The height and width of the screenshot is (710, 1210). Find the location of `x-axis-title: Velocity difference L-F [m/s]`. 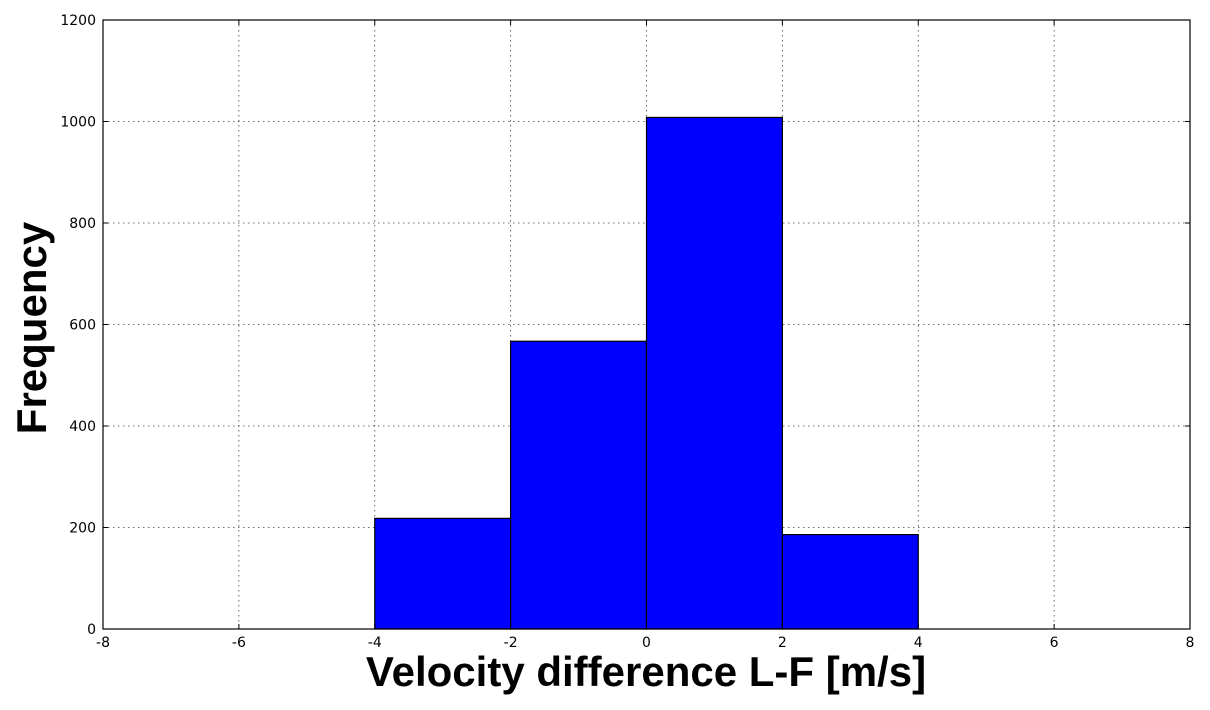

x-axis-title: Velocity difference L-F [m/s] is located at coordinates (646, 671).